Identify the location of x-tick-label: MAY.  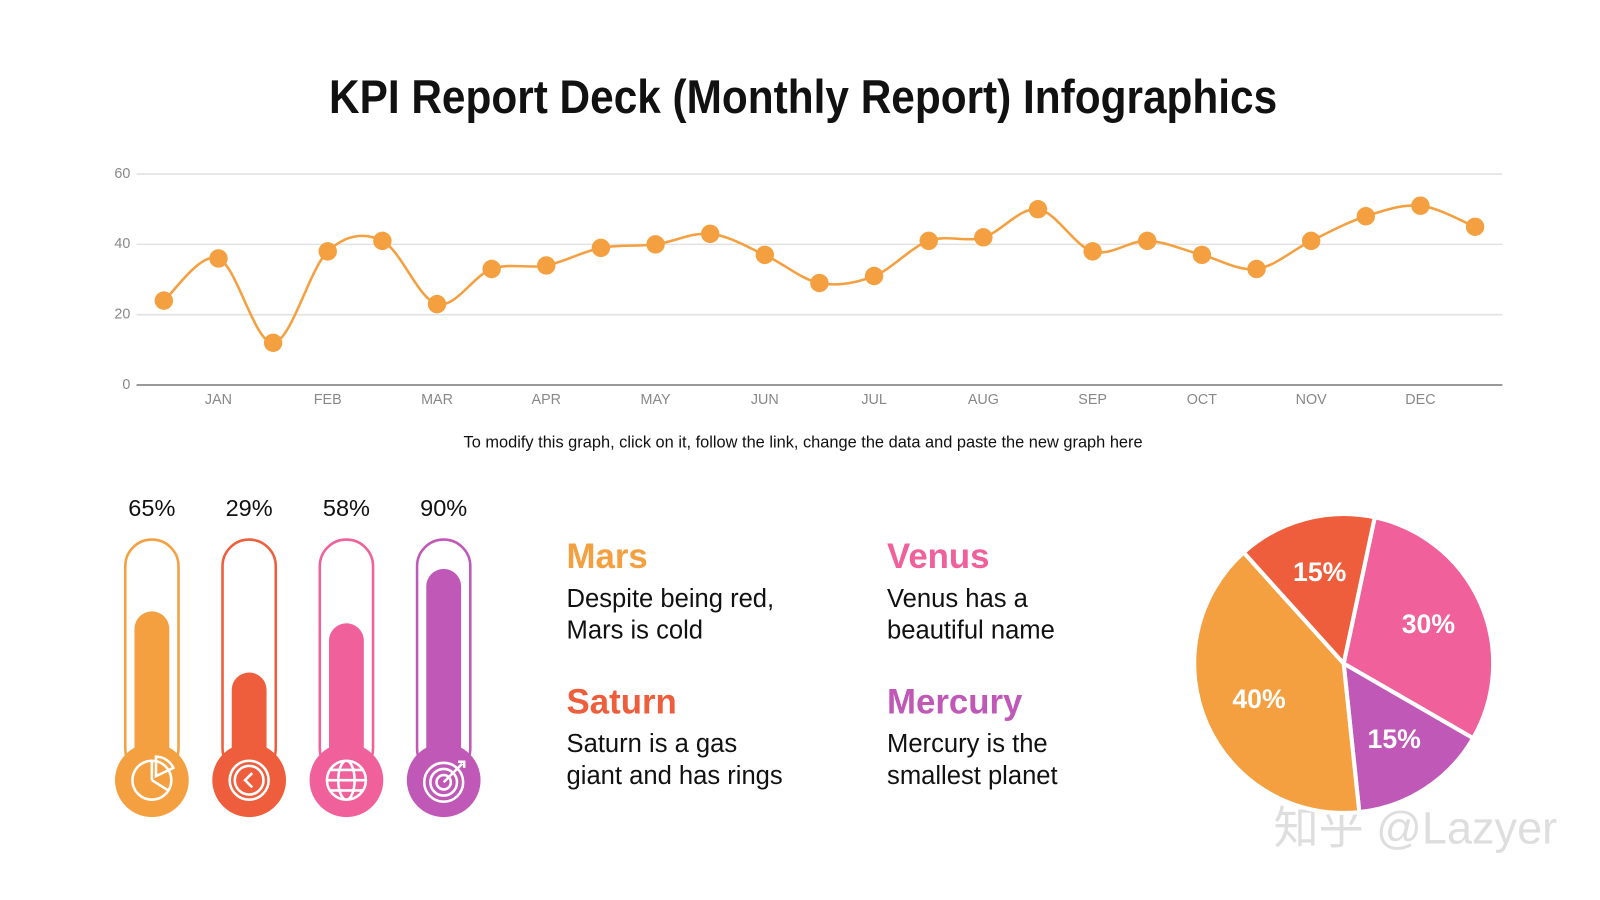
(656, 400).